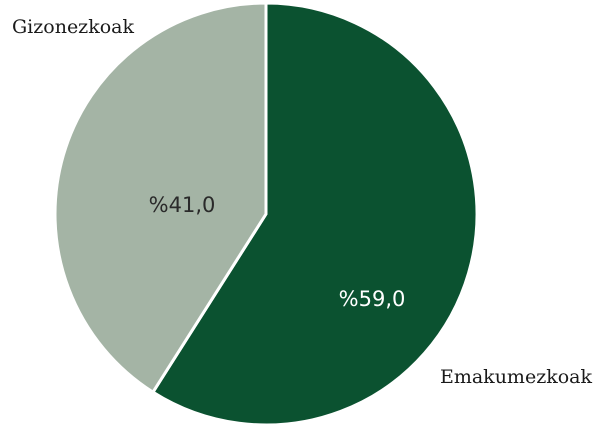  What do you see at coordinates (372, 299) in the screenshot?
I see `pie-value-label: %59,0` at bounding box center [372, 299].